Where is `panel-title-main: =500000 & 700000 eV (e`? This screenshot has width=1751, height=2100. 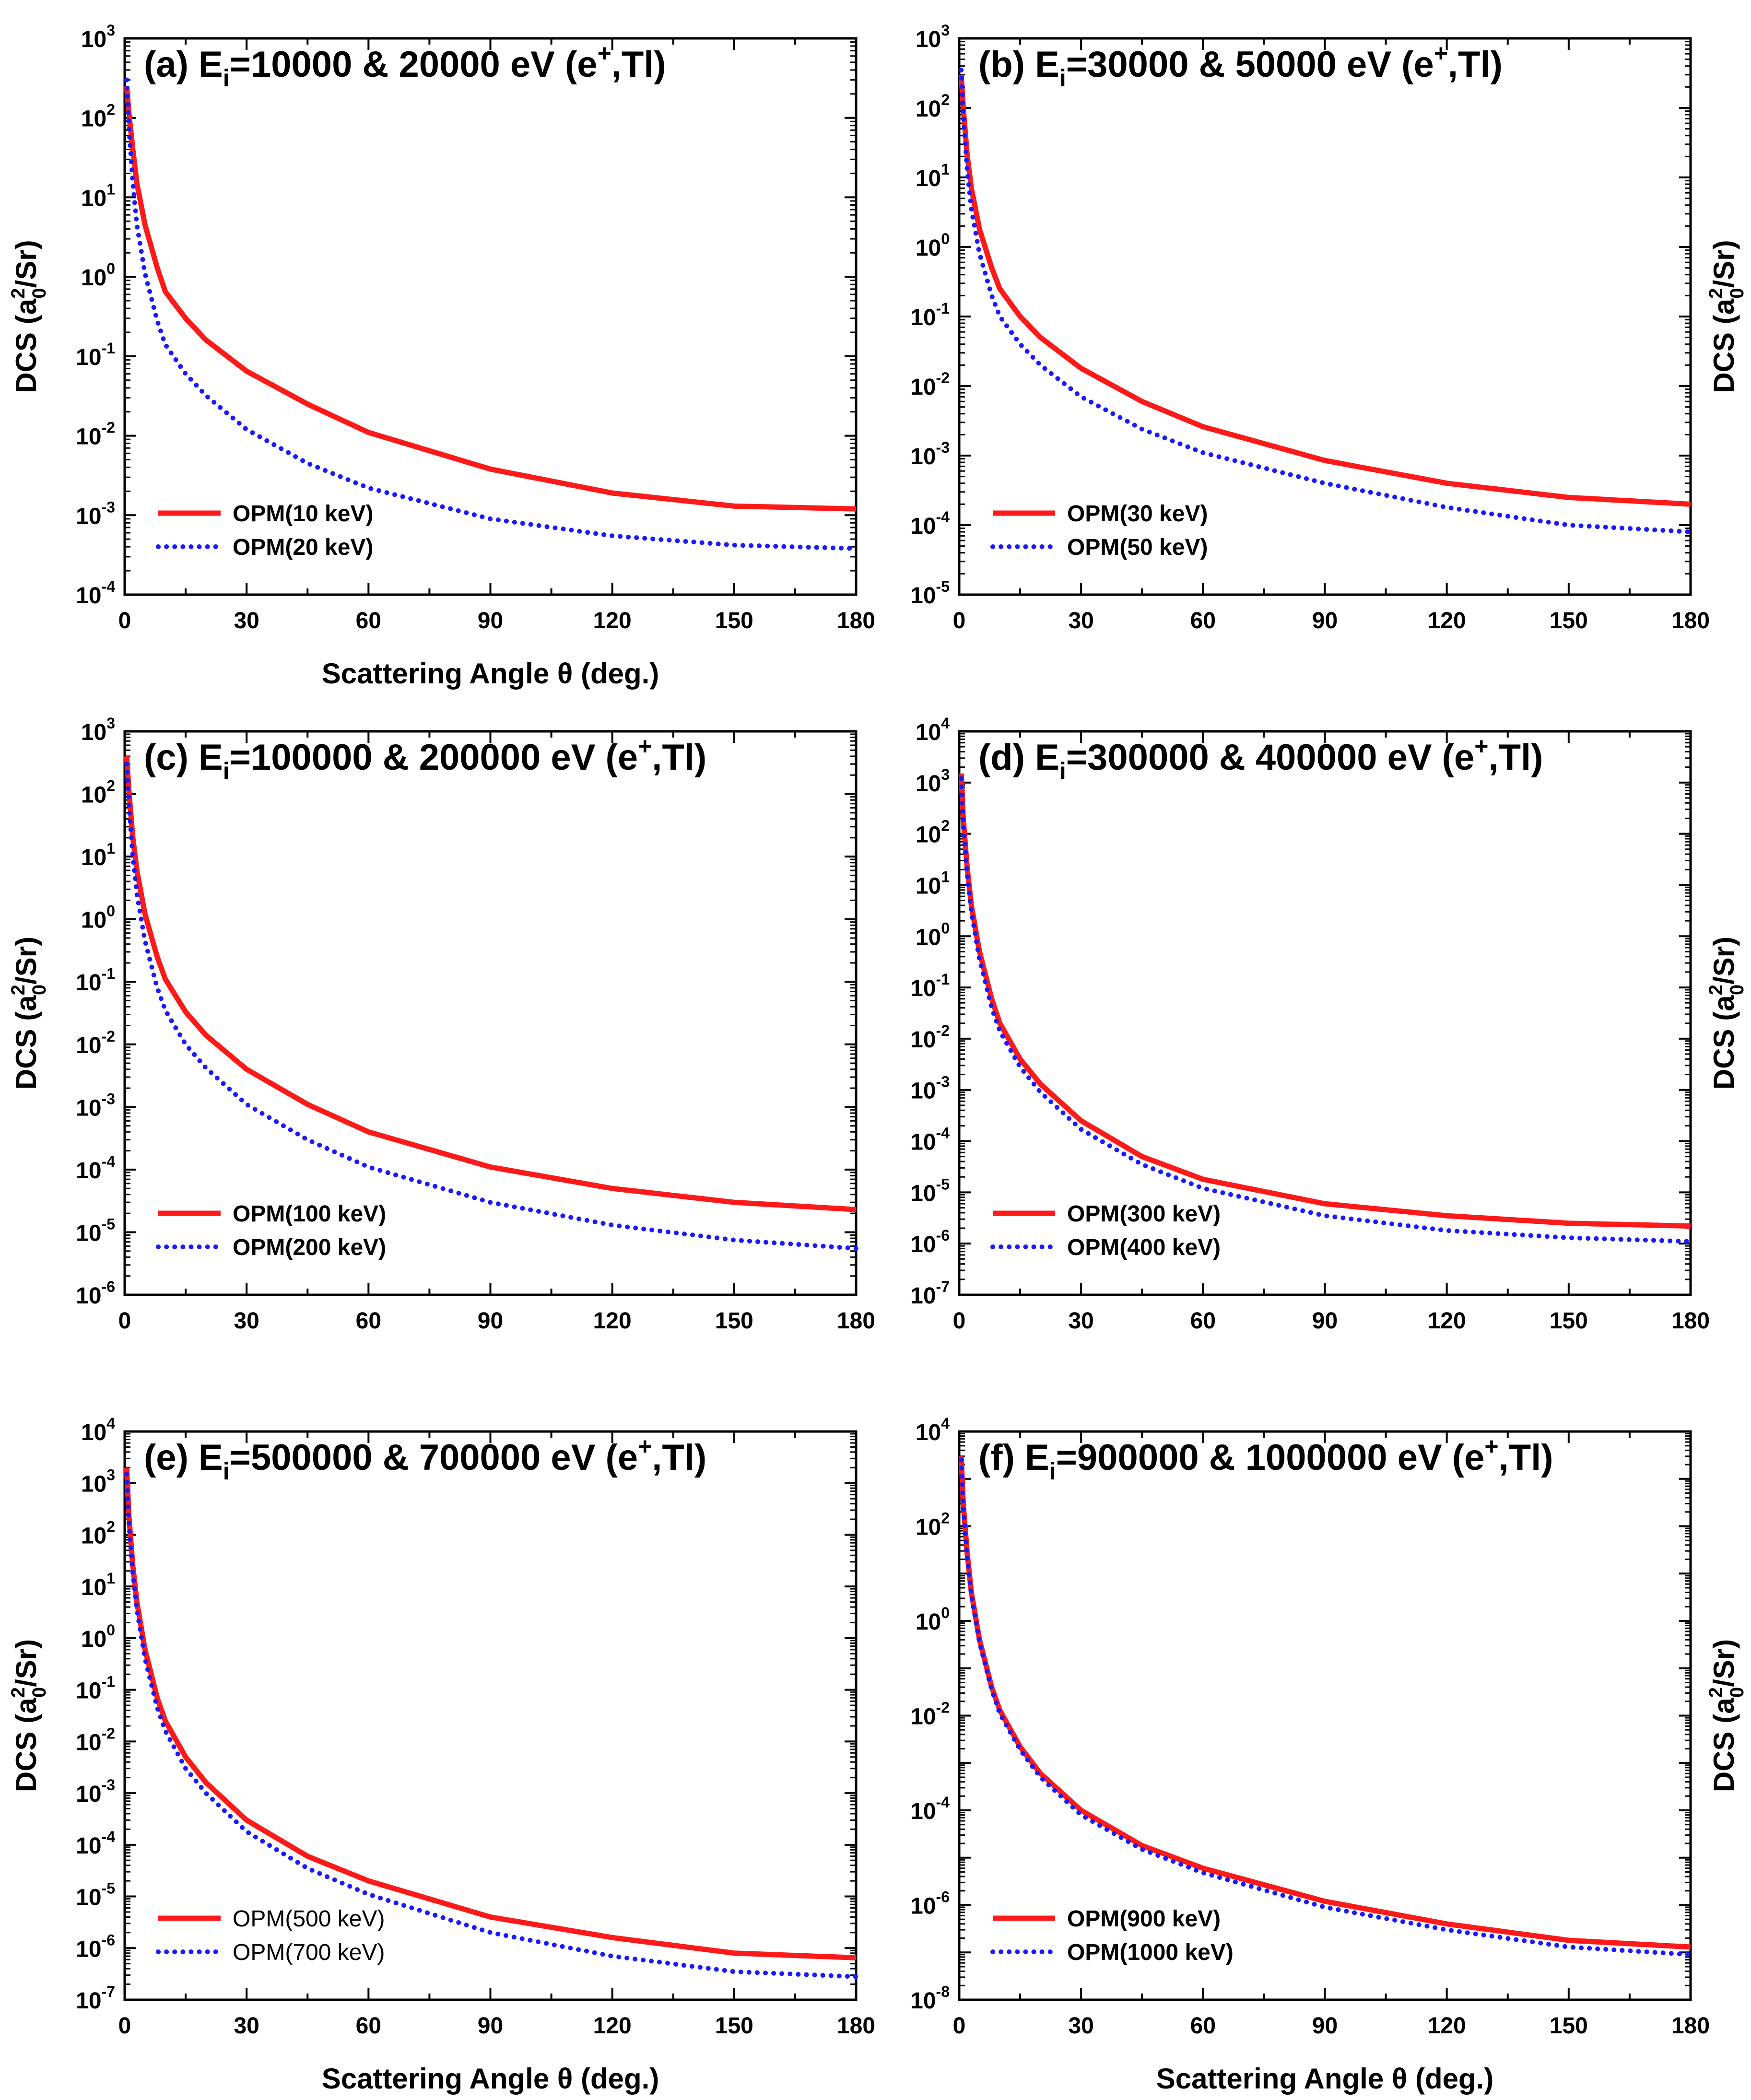 panel-title-main: =500000 & 700000 eV (e is located at coordinates (434, 1457).